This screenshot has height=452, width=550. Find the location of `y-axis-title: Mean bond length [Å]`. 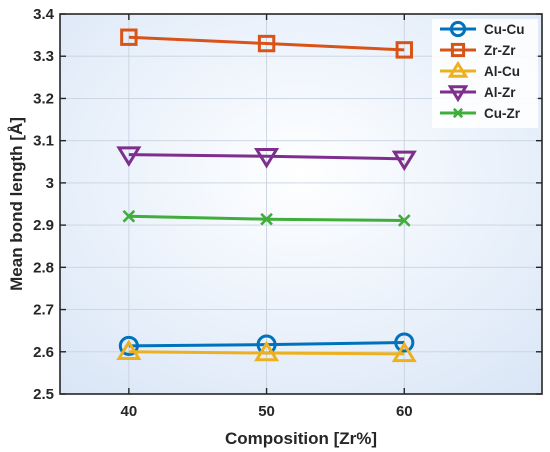

y-axis-title: Mean bond length [Å] is located at coordinates (16, 204).